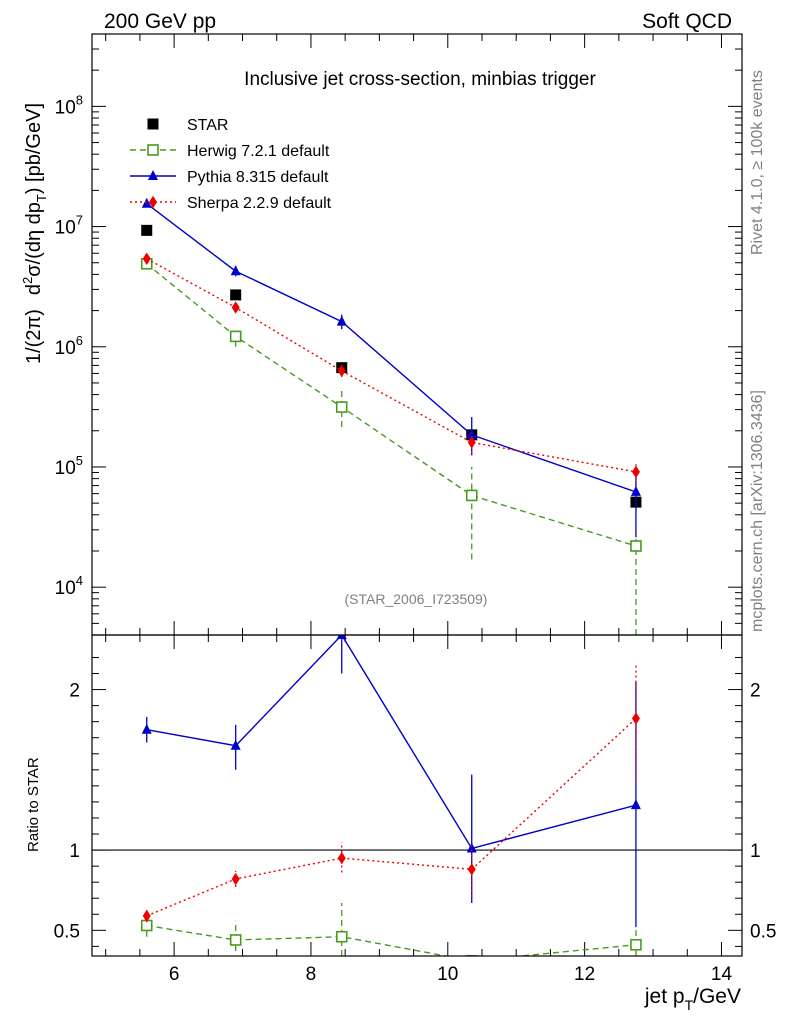 The width and height of the screenshot is (786, 1024). I want to click on analysis-id: (STAR_2006_I723509), so click(416, 599).